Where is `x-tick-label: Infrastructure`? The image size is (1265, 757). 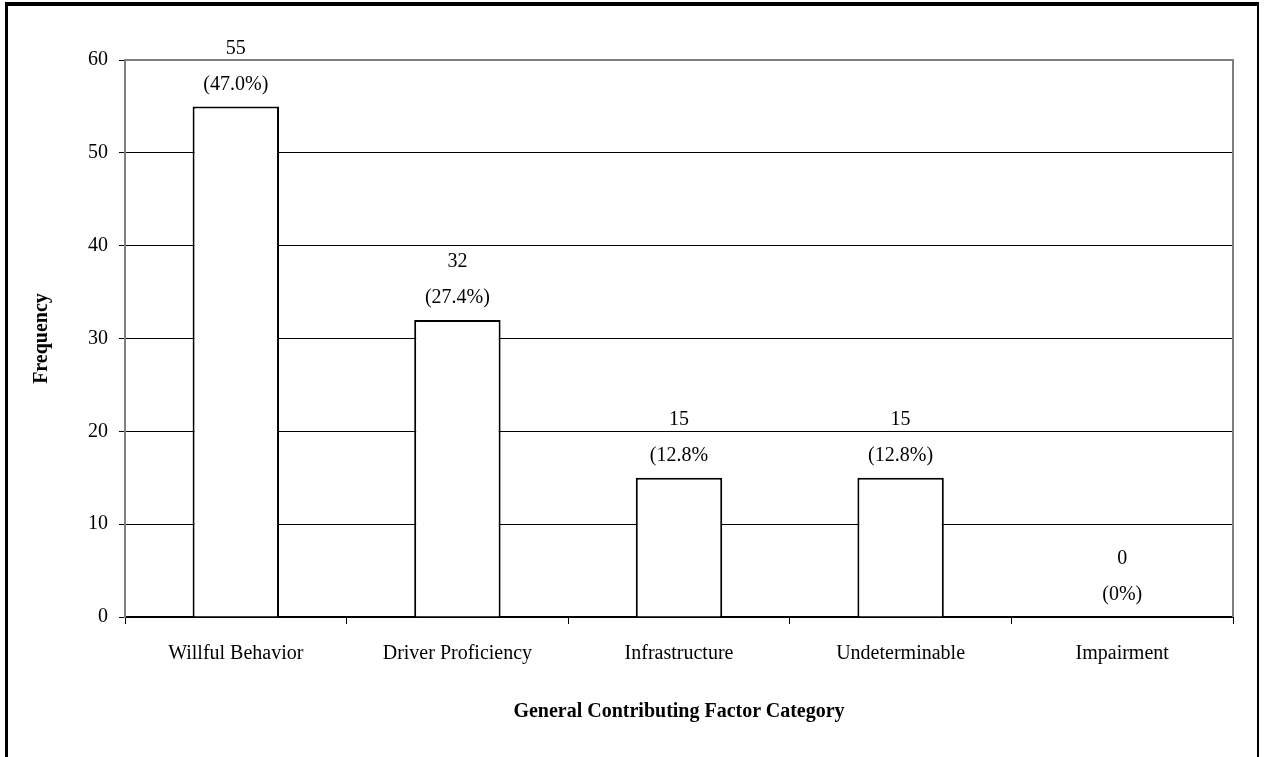
x-tick-label: Infrastructure is located at coordinates (679, 652).